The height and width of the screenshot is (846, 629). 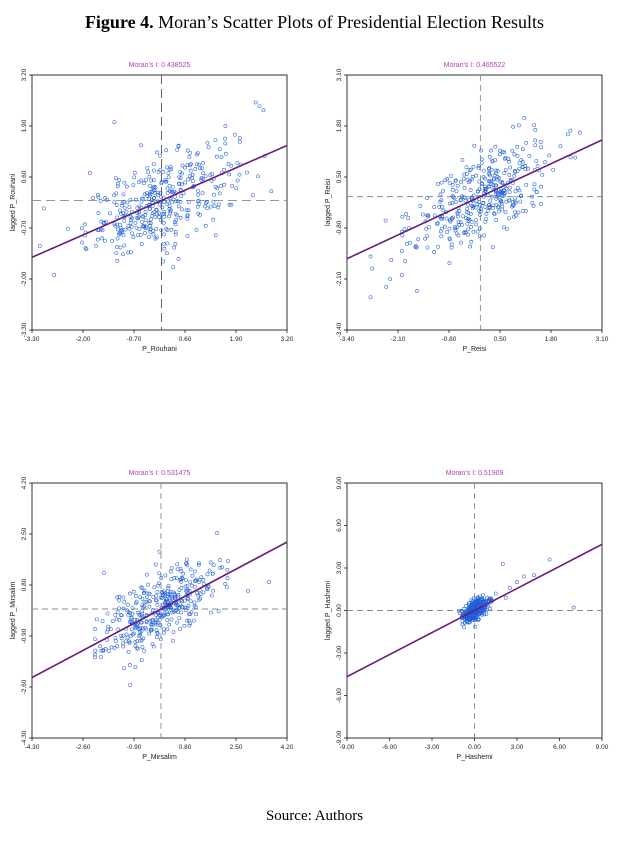 I want to click on y-tick-label: -3.00, so click(x=339, y=652).